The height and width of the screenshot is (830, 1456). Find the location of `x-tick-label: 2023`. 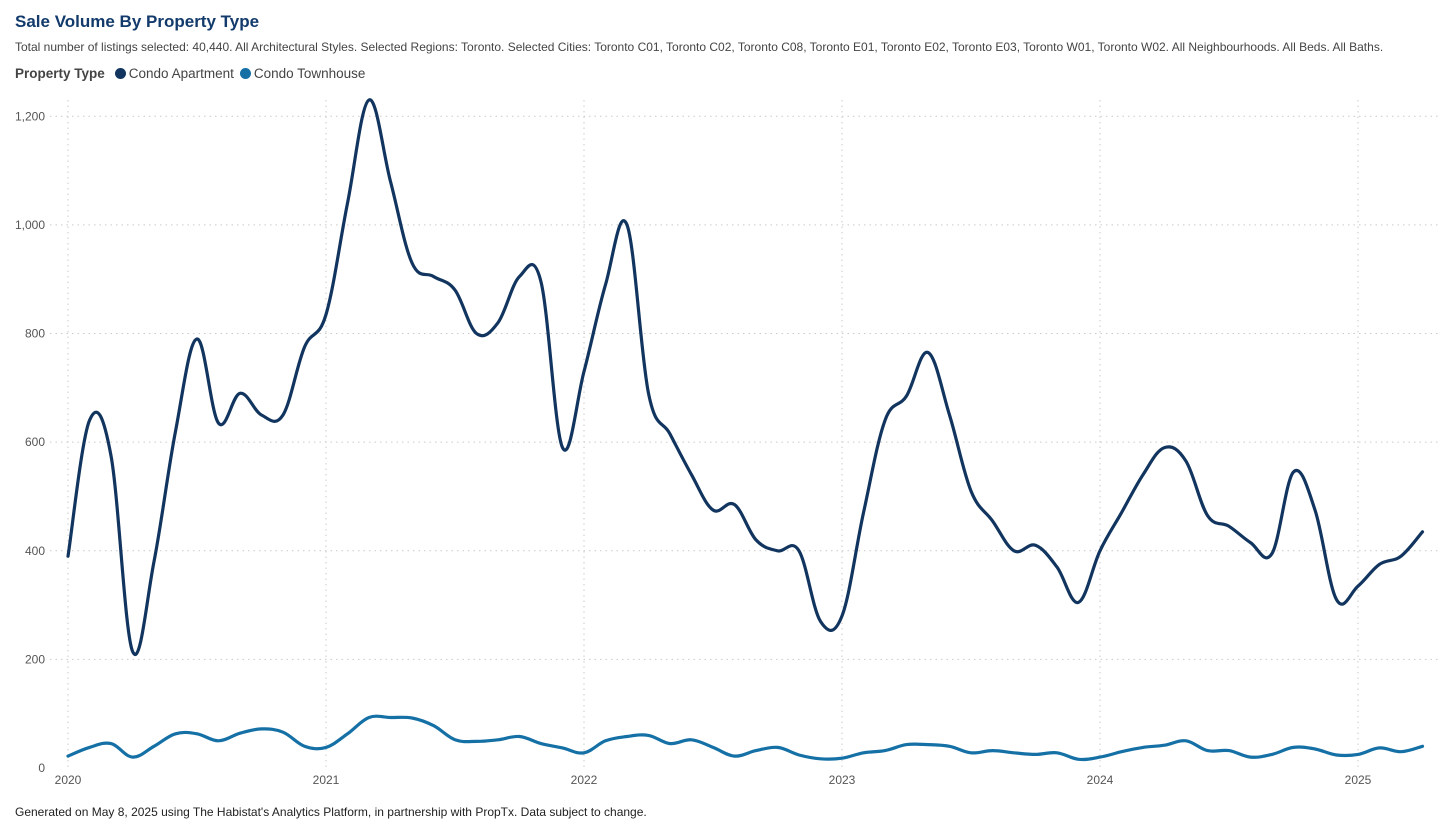

x-tick-label: 2023 is located at coordinates (842, 780).